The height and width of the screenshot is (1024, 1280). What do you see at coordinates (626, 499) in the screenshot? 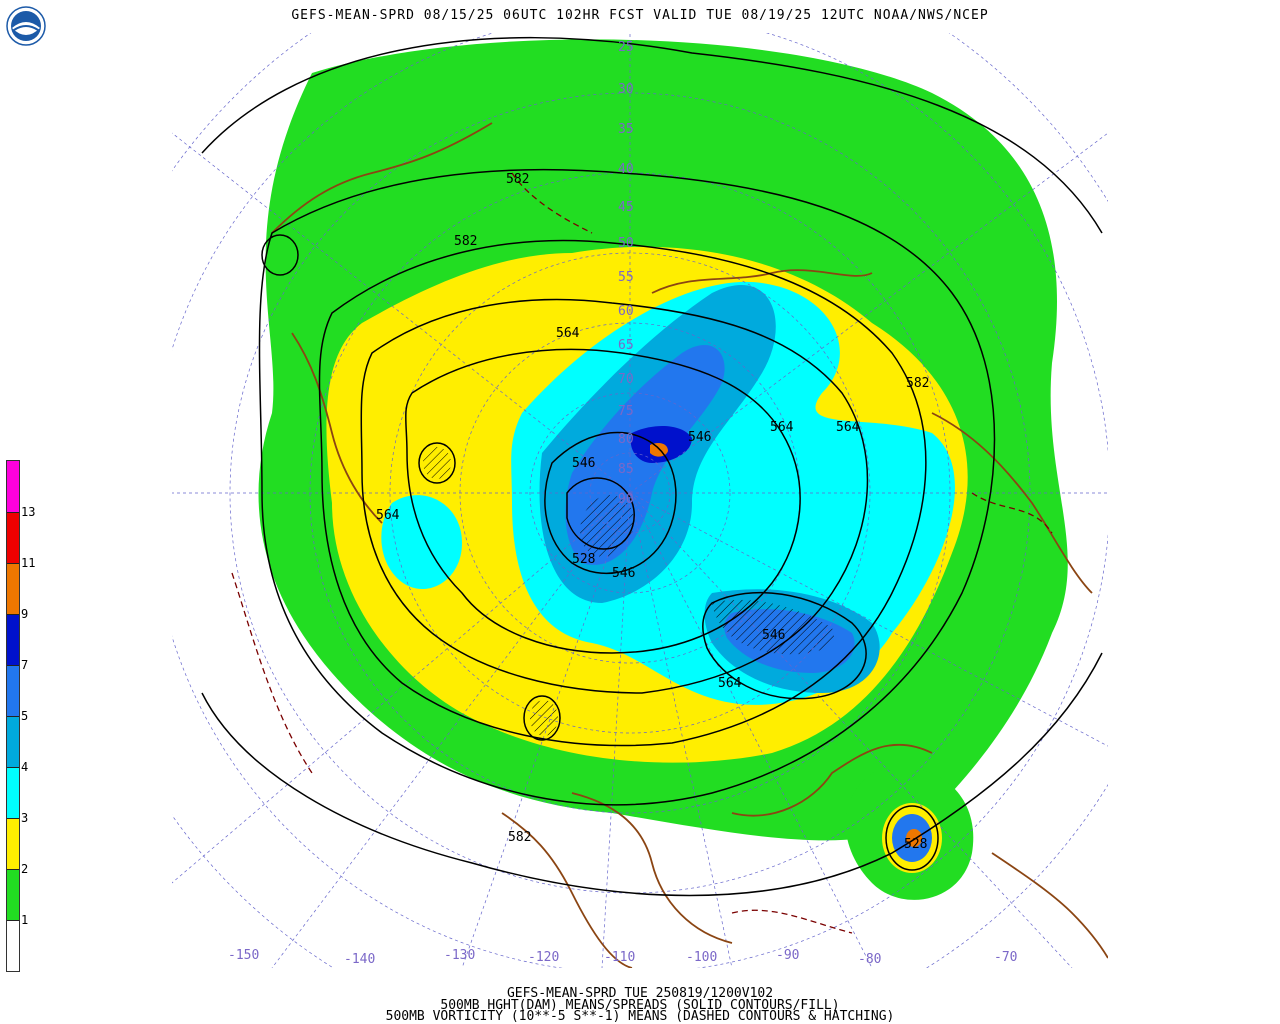
I see `svg-text: 90` at bounding box center [626, 499].